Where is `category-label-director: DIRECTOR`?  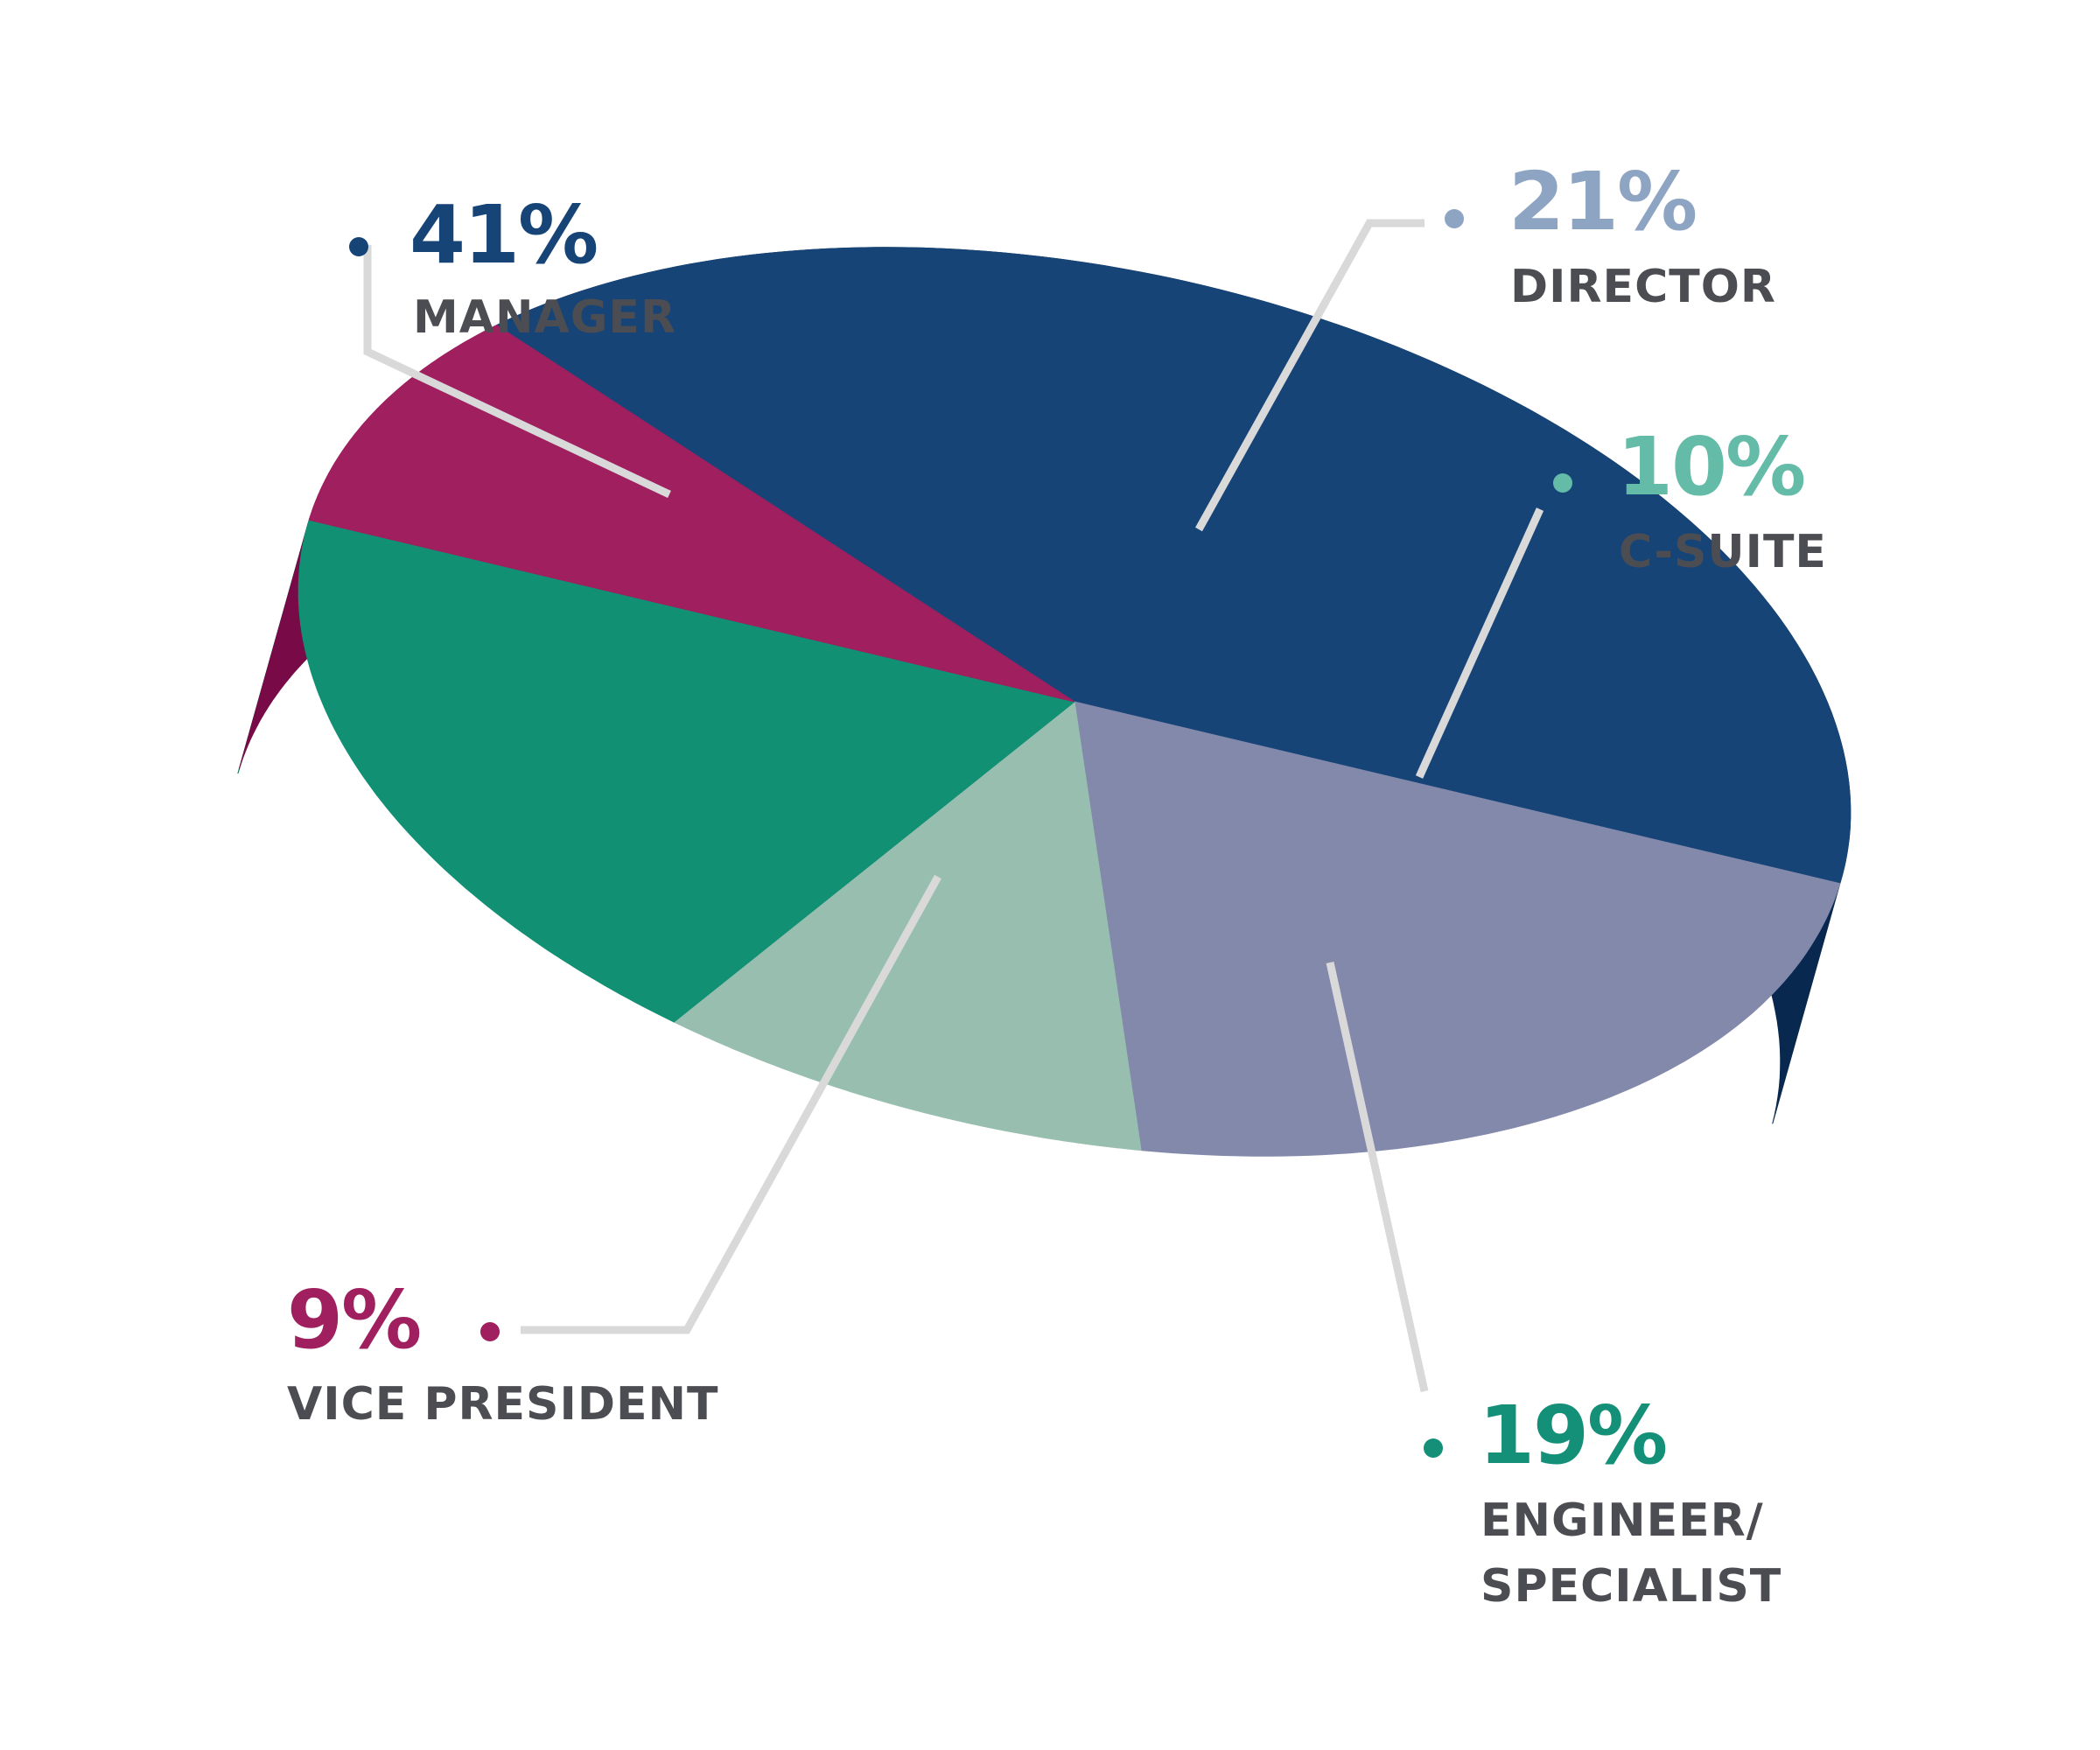 category-label-director: DIRECTOR is located at coordinates (1643, 287).